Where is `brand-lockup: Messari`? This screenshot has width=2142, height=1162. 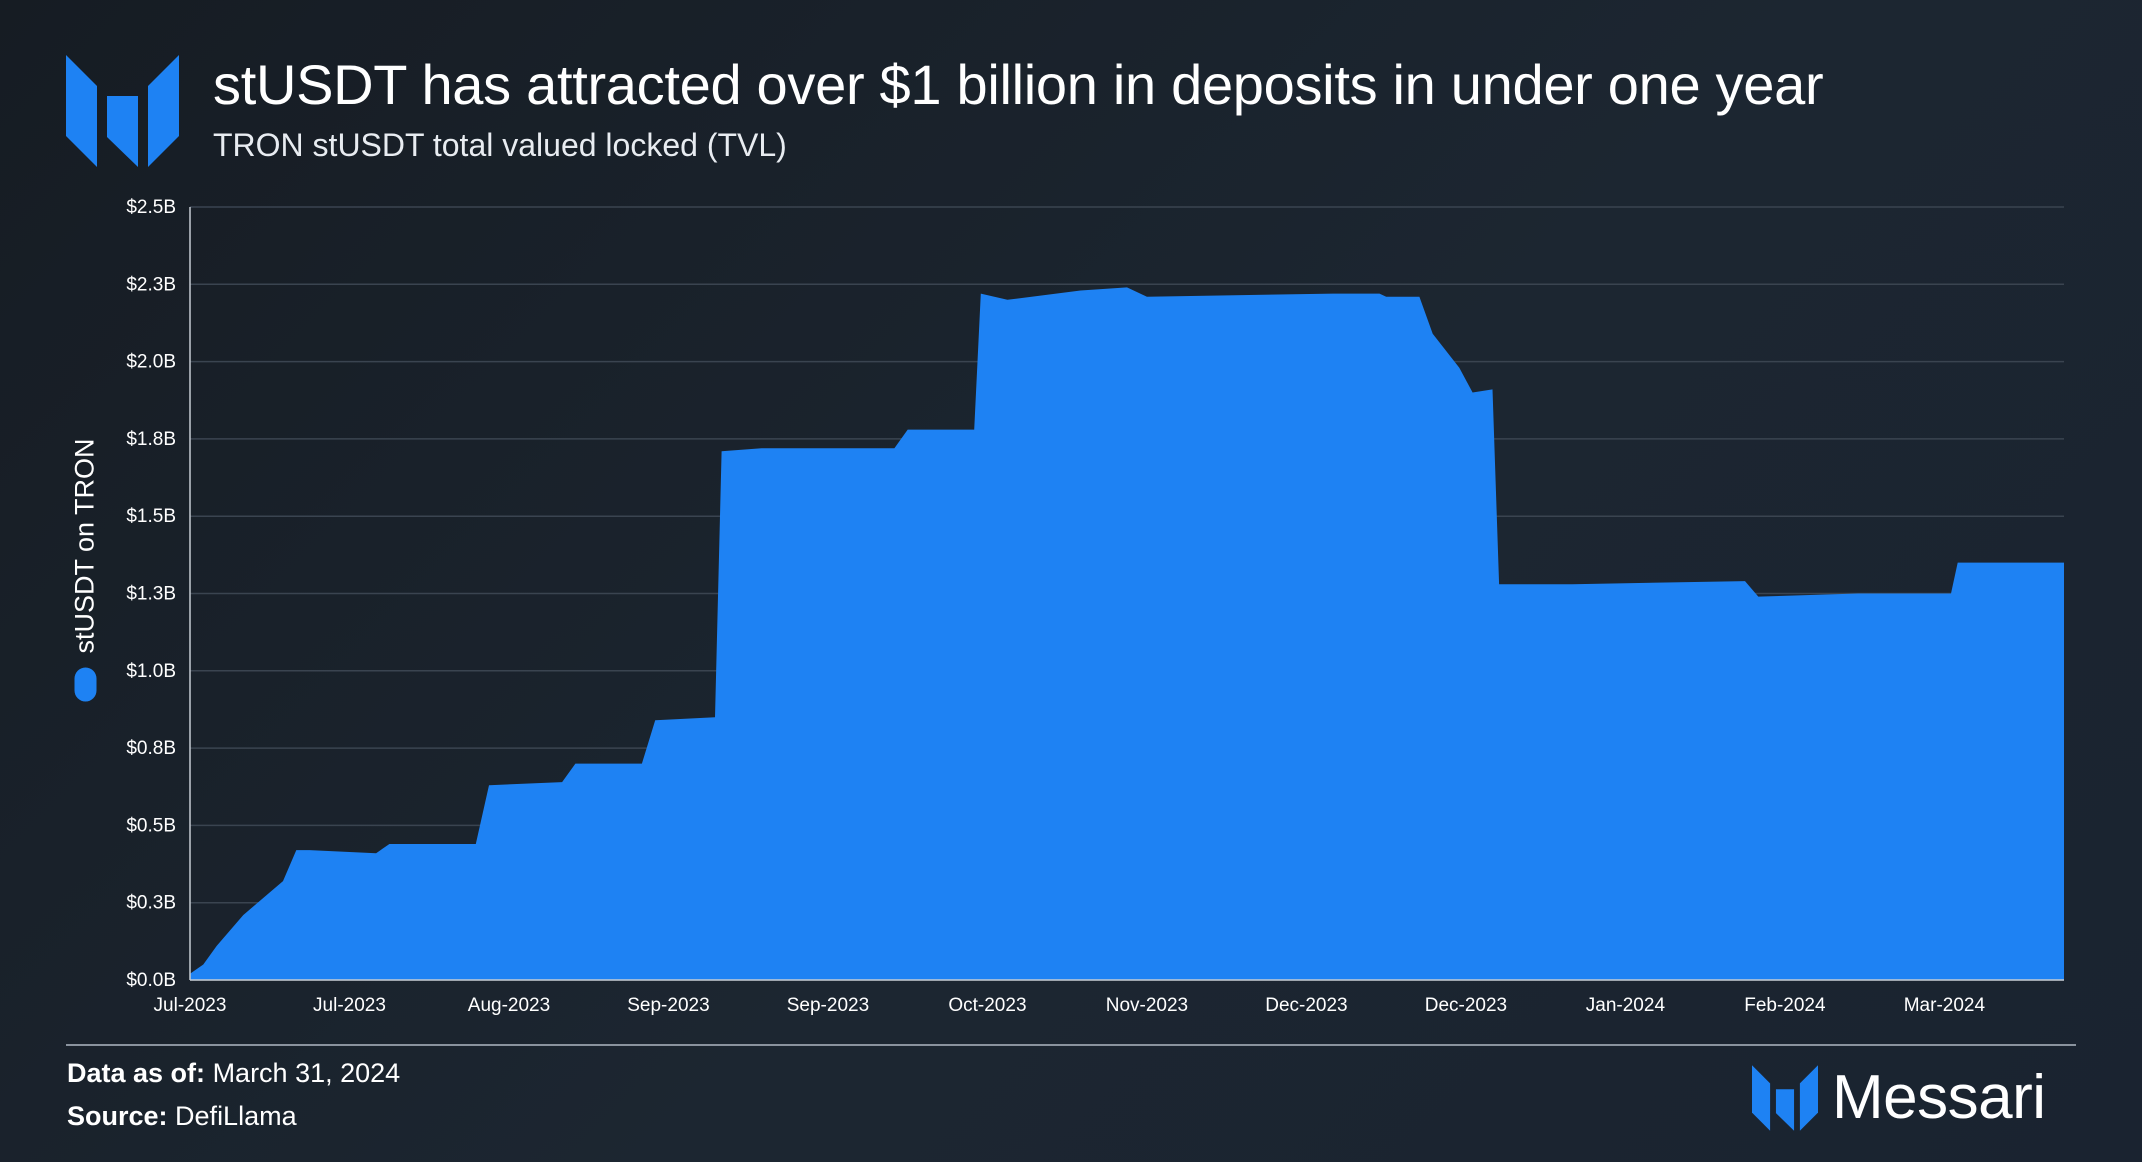 brand-lockup: Messari is located at coordinates (1899, 1097).